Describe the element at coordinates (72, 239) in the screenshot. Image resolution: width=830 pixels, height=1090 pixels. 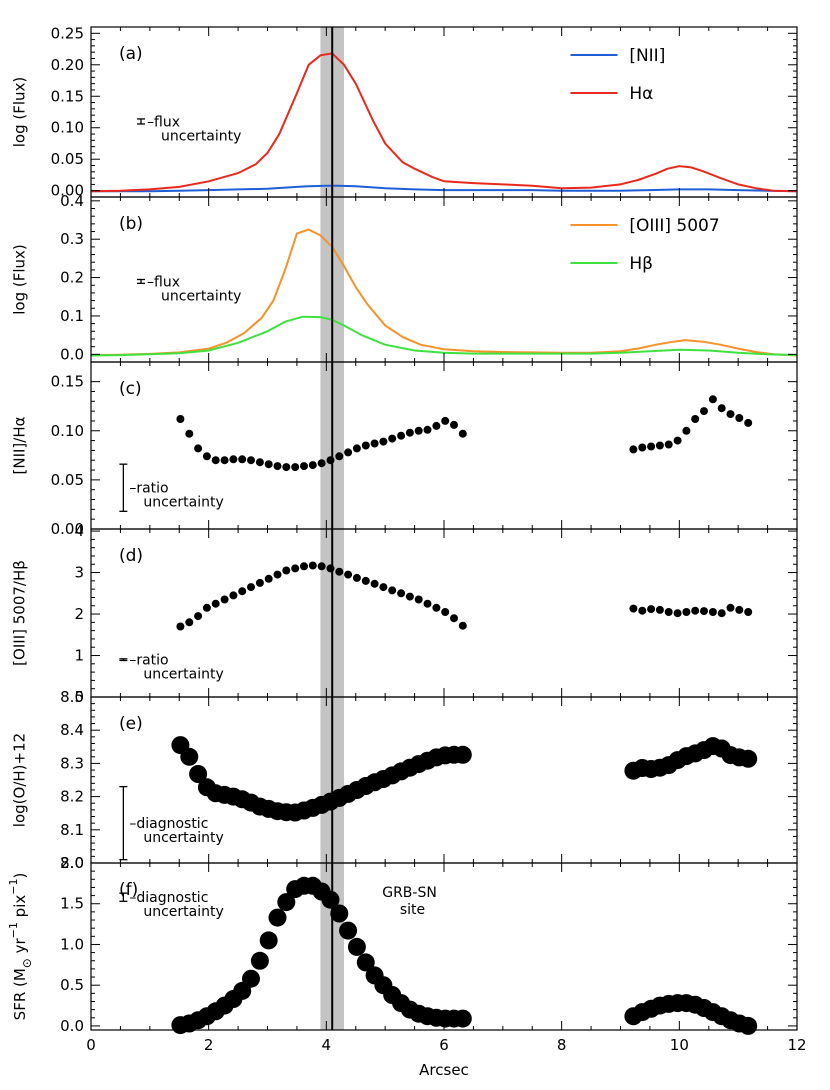
I see `ytick-label-b: 0.3` at that location.